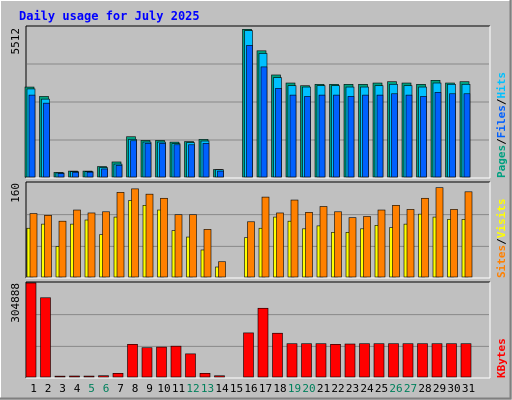 This screenshot has height=400, width=512. What do you see at coordinates (453, 388) in the screenshot?
I see `day-label-30: 30` at bounding box center [453, 388].